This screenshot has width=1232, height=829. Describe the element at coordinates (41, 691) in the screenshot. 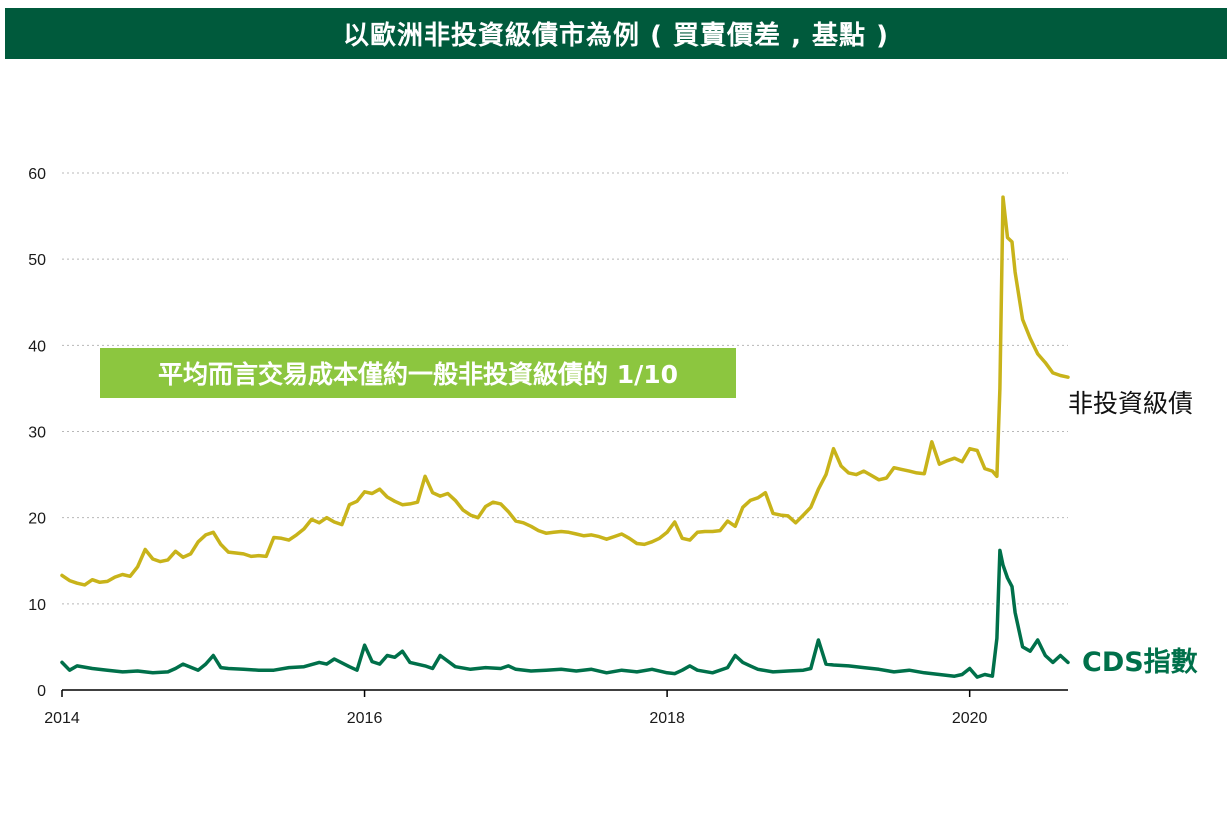

I see `y-tick-label: 0` at that location.